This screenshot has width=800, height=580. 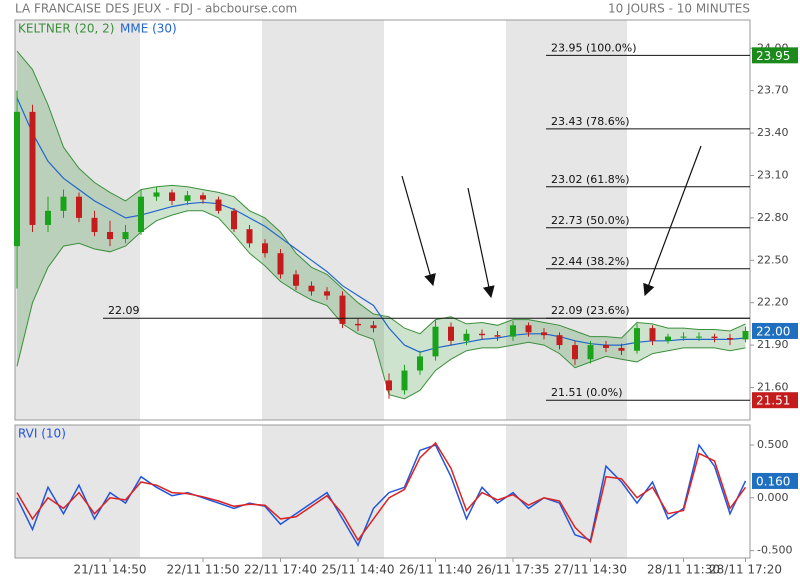 What do you see at coordinates (773, 497) in the screenshot?
I see `y-tick-label: 0.000` at bounding box center [773, 497].